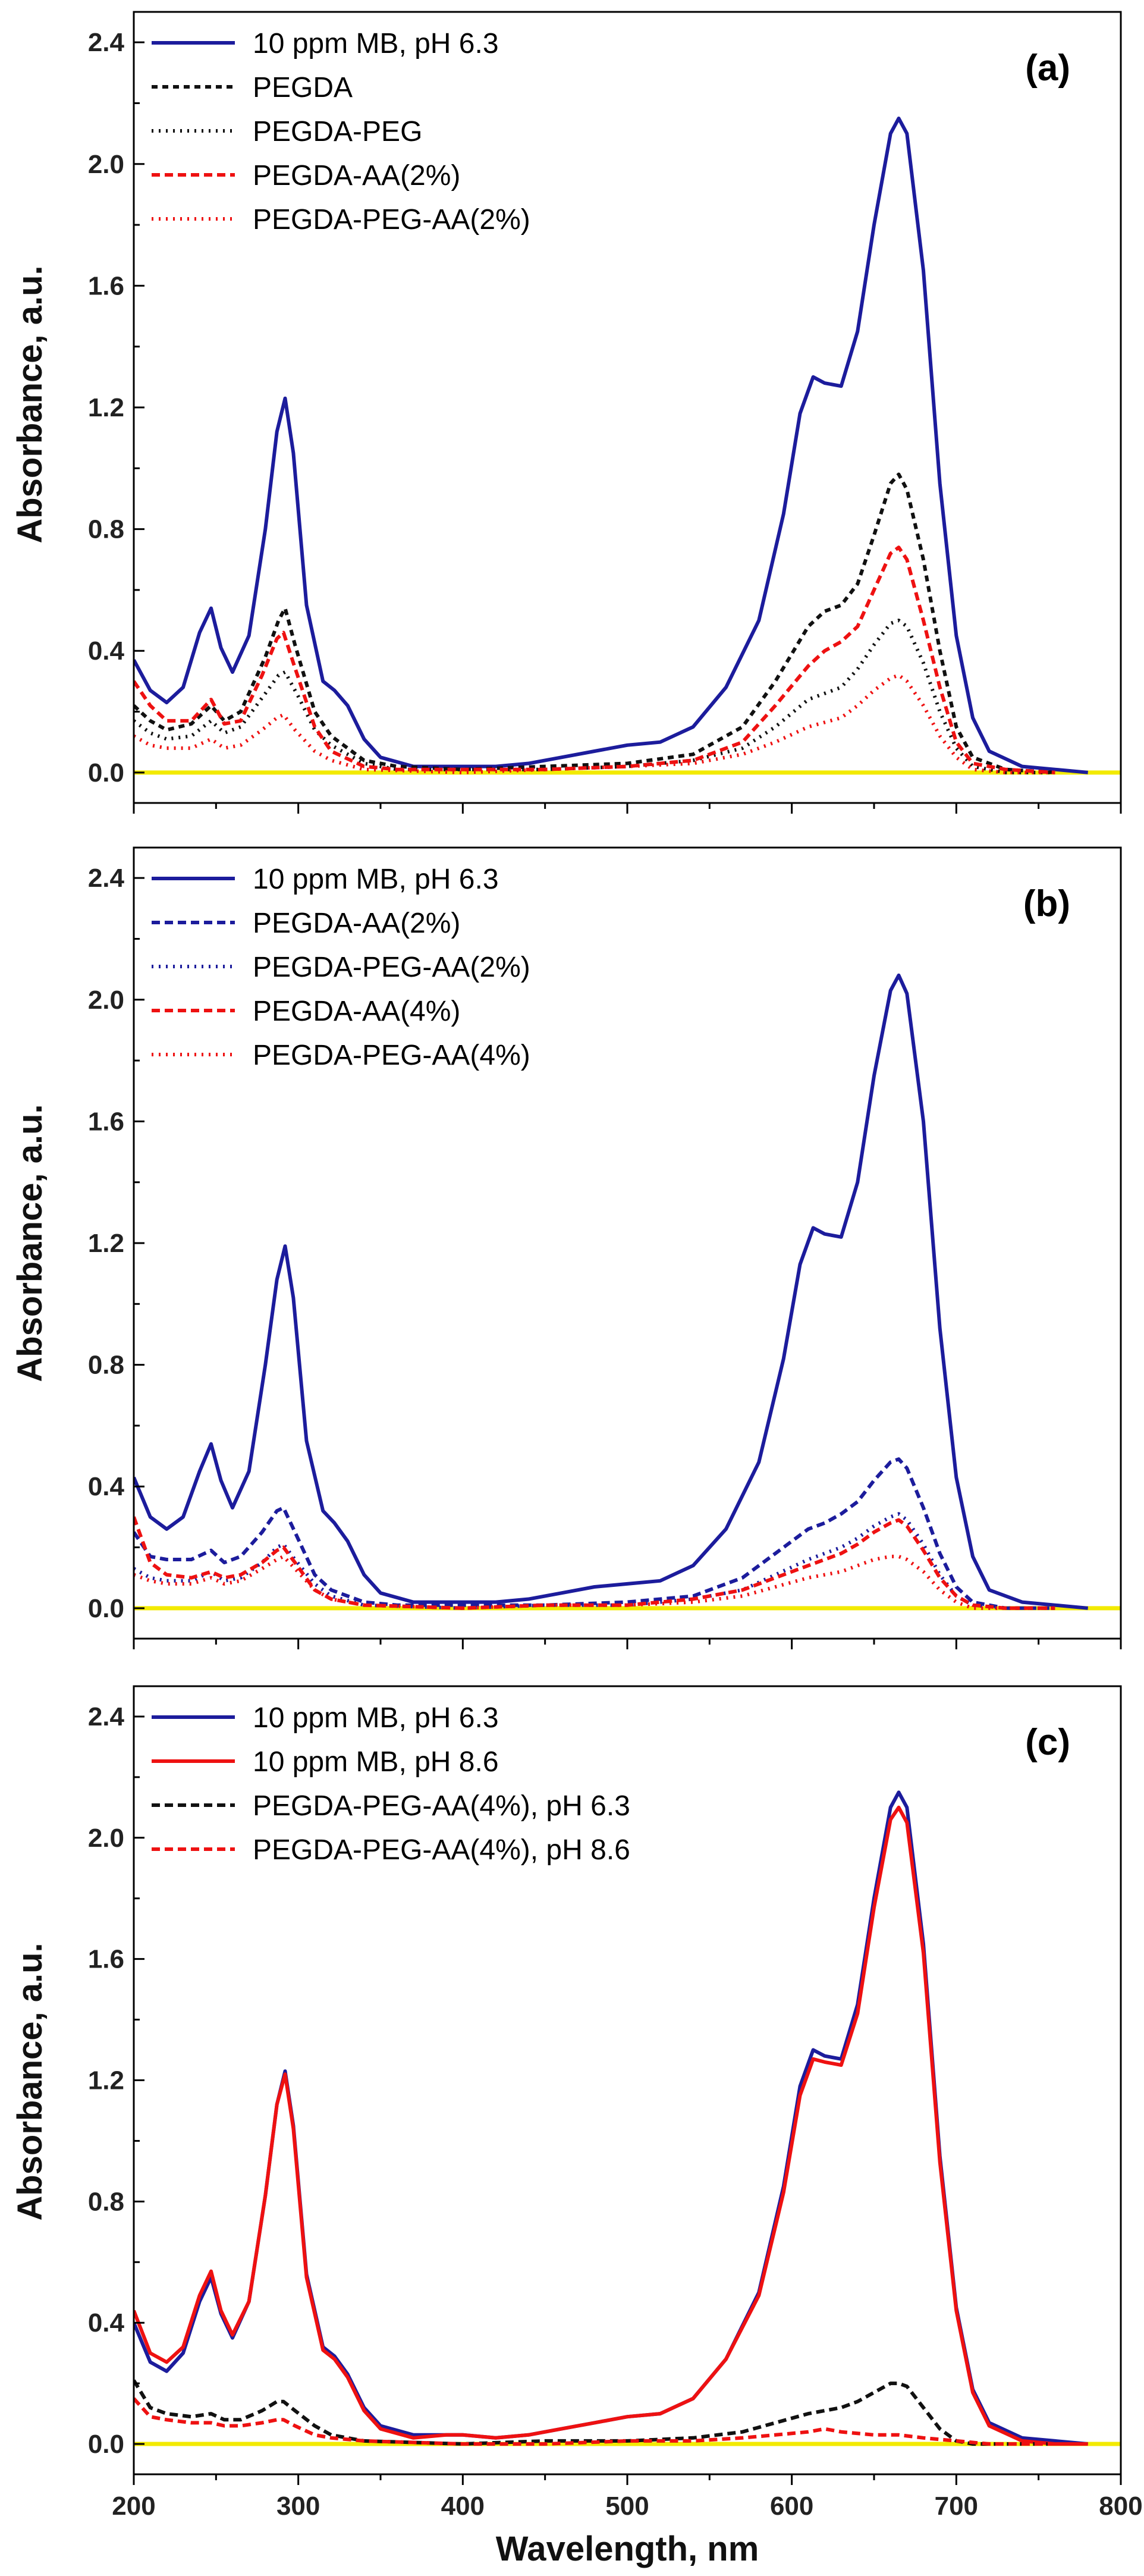  Describe the element at coordinates (441, 1850) in the screenshot. I see `panel-c-legend-label-4: PEGDA-PEG-AA(4%), pH 8.6` at that location.